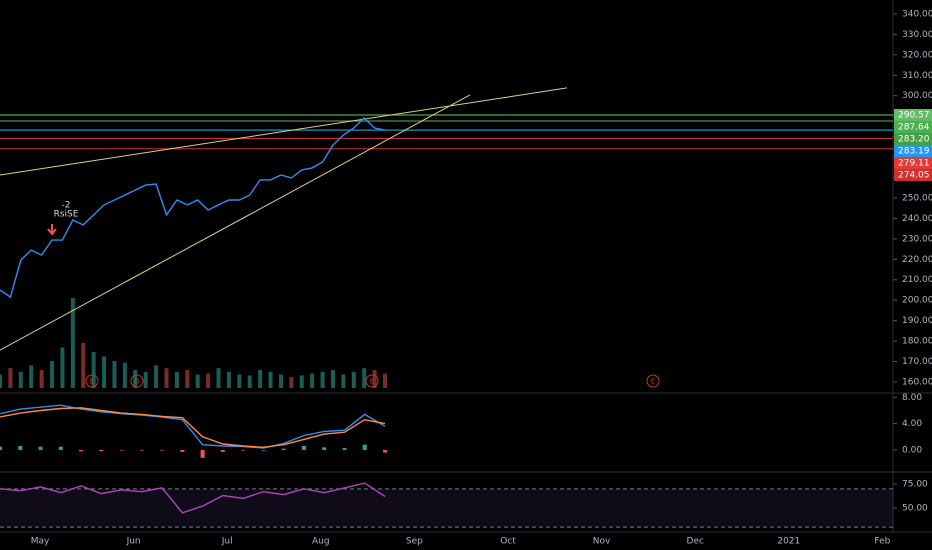 This screenshot has width=932, height=550. I want to click on y-tick-label: 300.00, so click(917, 96).